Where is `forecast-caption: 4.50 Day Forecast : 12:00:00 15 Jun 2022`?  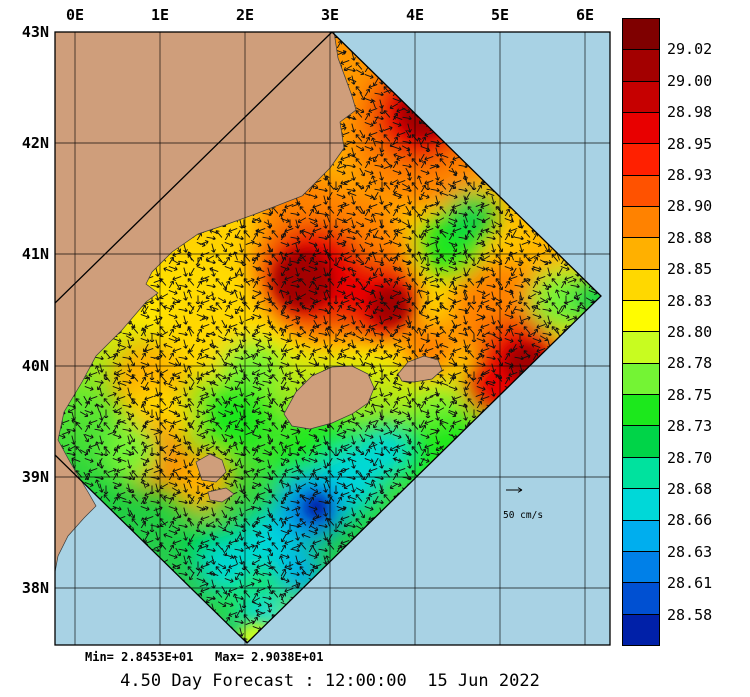
forecast-caption: 4.50 Day Forecast : 12:00:00 15 Jun 2022 is located at coordinates (330, 681).